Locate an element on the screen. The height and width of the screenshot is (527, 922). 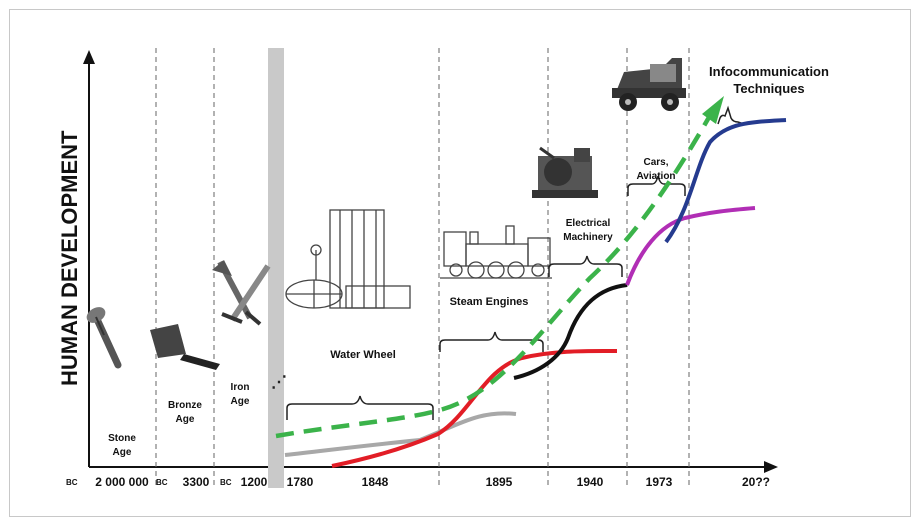
x-tick-label: 1940 is located at coordinates (590, 482).